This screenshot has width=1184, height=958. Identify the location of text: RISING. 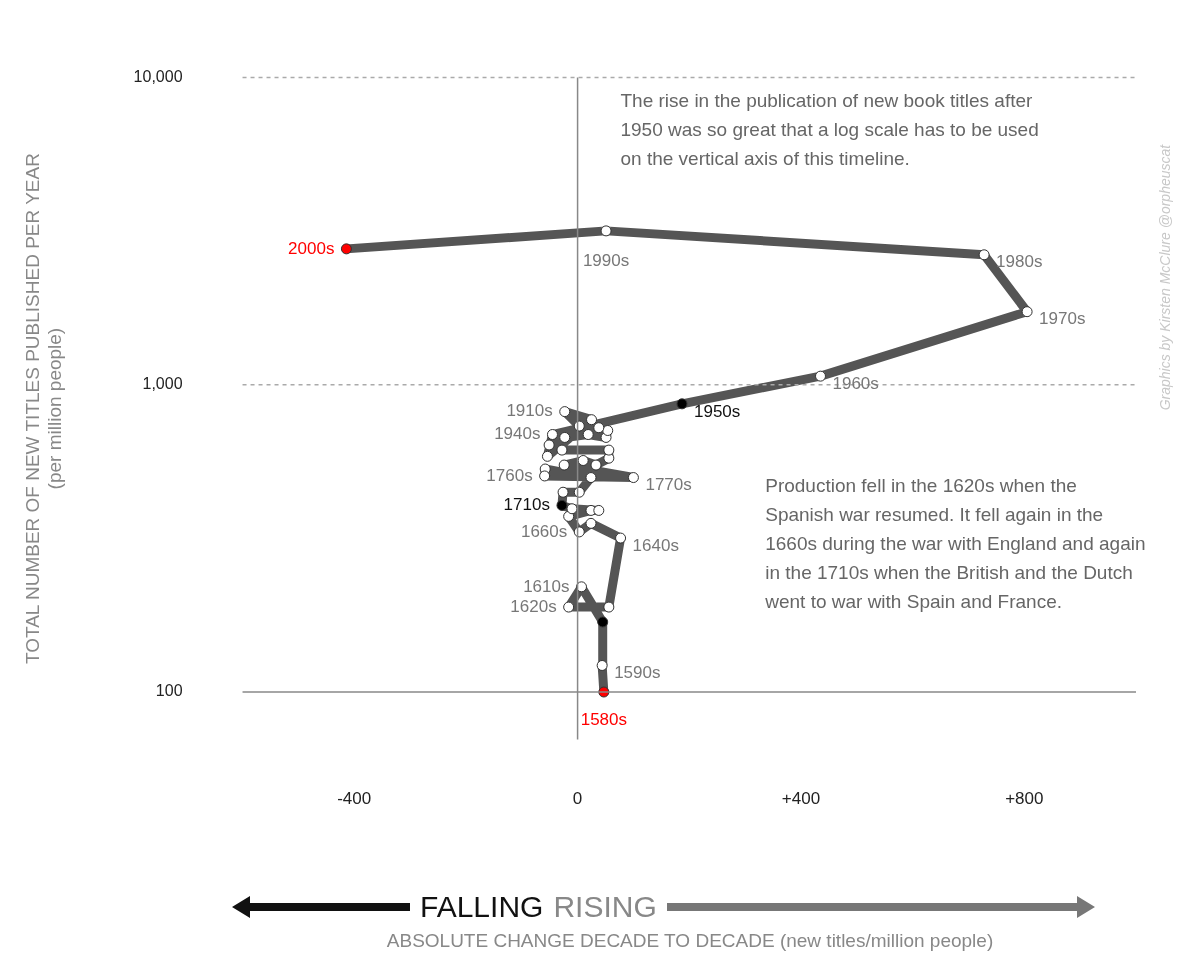
(605, 907).